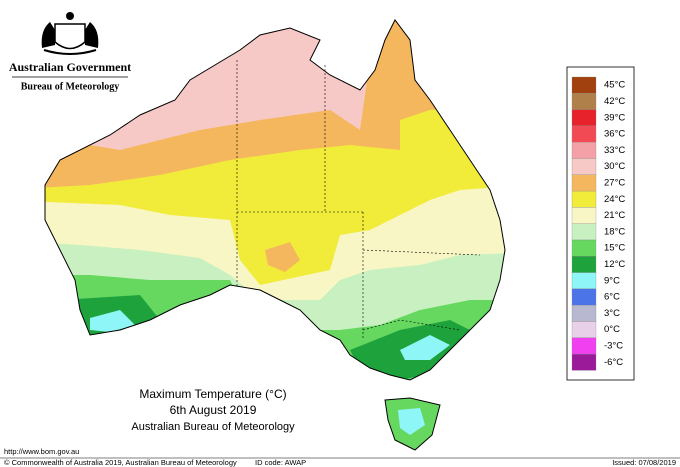 Image resolution: width=680 pixels, height=467 pixels. Describe the element at coordinates (644, 462) in the screenshot. I see `footer-issued: Issued: 07/08/2019` at that location.